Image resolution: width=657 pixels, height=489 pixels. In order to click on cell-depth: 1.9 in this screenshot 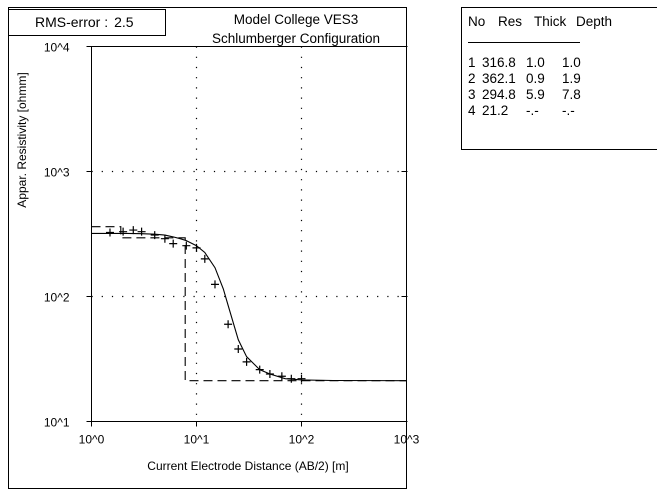, I will do `click(571, 78)`.